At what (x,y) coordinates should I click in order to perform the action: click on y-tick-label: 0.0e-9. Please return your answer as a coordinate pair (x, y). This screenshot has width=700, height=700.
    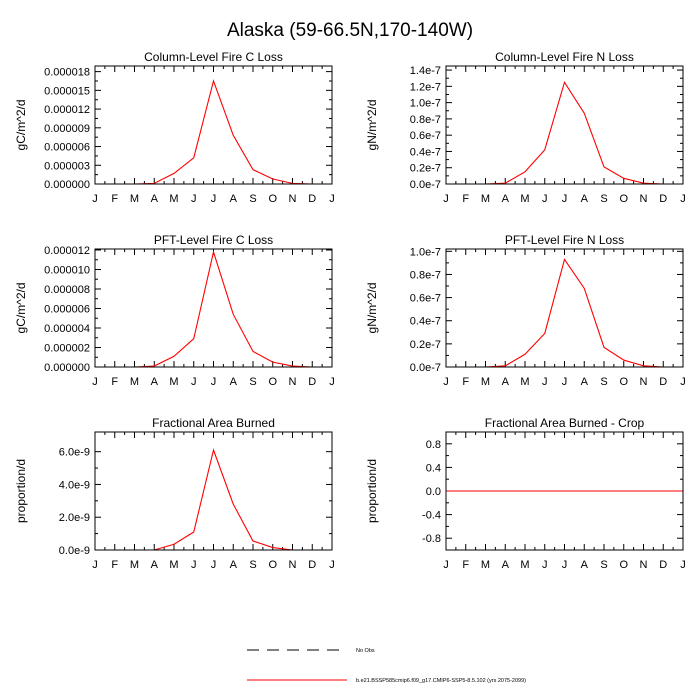
    Looking at the image, I should click on (74, 551).